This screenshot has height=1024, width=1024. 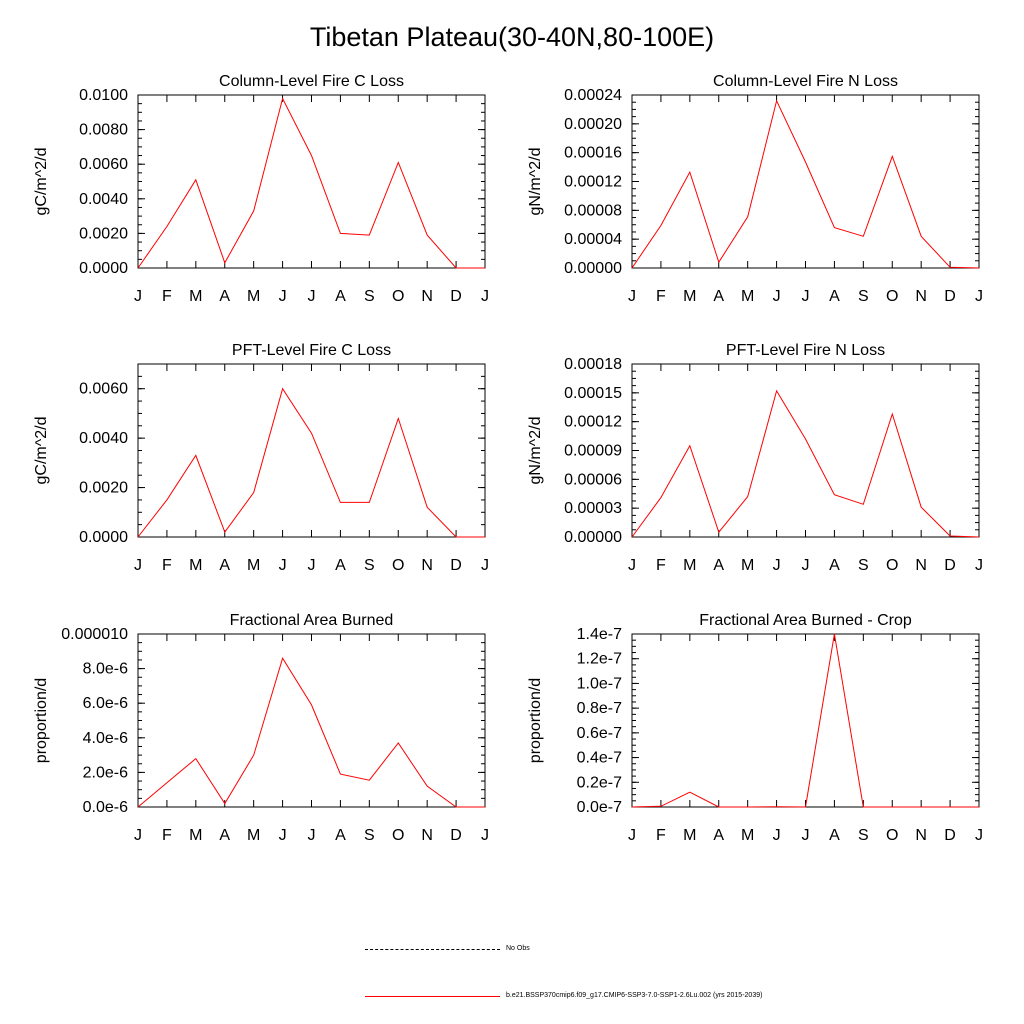 I want to click on y-tick-label: 0.00020, so click(x=593, y=124).